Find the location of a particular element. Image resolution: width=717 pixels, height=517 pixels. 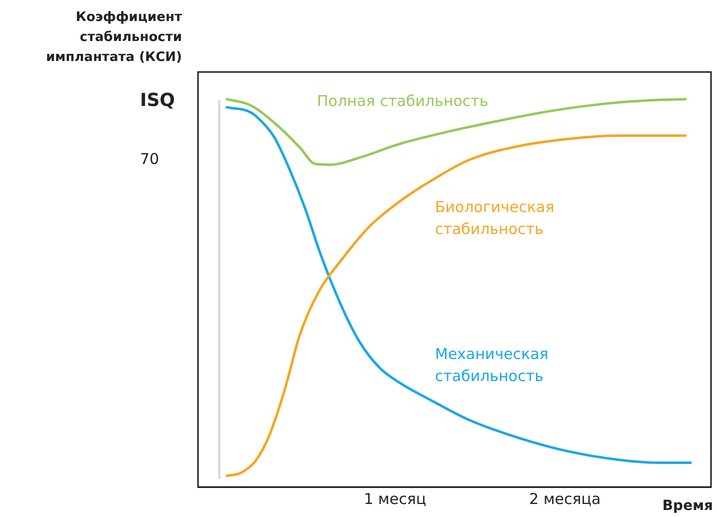

text: ISQ is located at coordinates (157, 100).